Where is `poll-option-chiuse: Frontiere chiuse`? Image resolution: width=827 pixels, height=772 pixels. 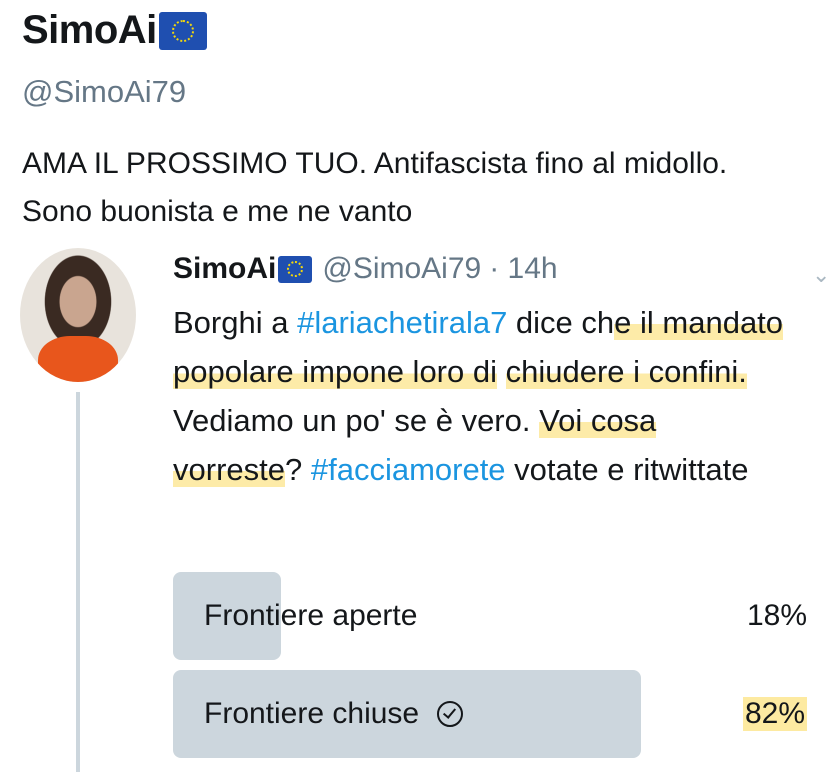
poll-option-chiuse: Frontiere chiuse is located at coordinates (334, 714).